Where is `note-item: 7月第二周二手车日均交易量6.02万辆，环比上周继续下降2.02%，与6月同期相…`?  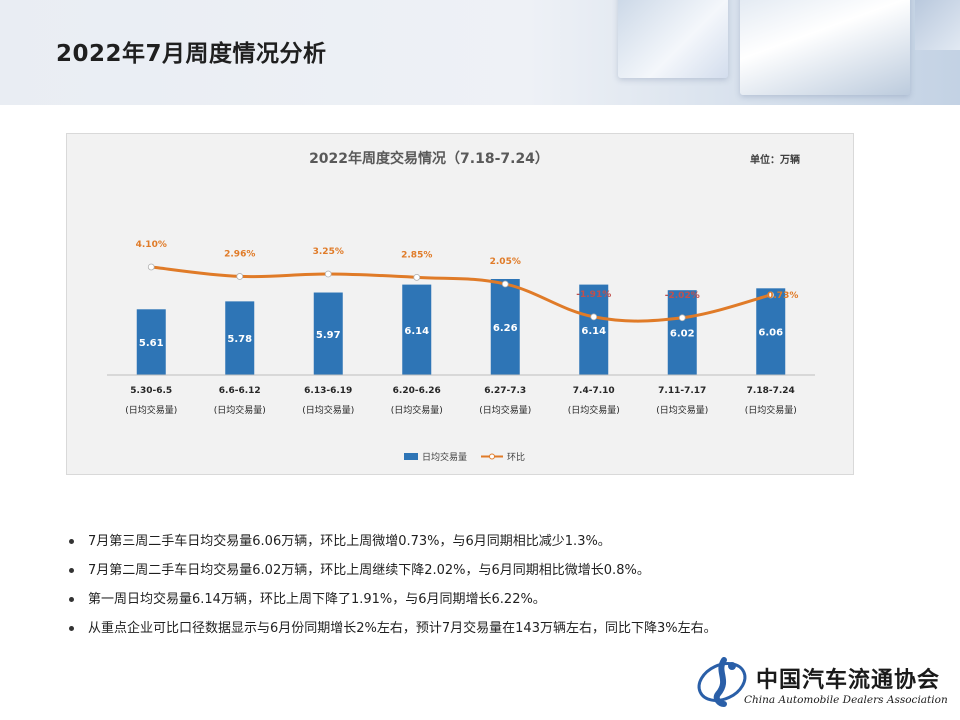
note-item: 7月第二周二手车日均交易量6.02万辆，环比上周继续下降2.02%，与6月同期相… is located at coordinates (496, 570).